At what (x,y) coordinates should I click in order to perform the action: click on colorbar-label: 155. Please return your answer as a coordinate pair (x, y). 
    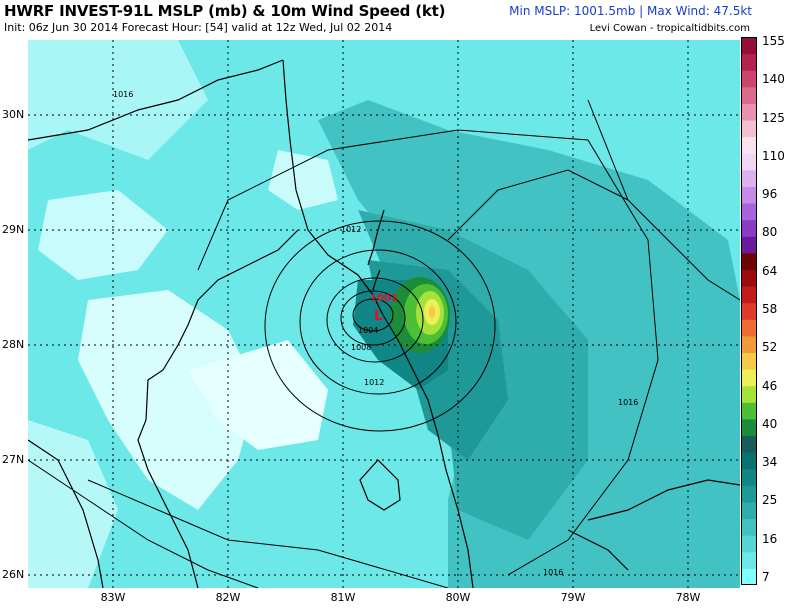
    Looking at the image, I should click on (773, 41).